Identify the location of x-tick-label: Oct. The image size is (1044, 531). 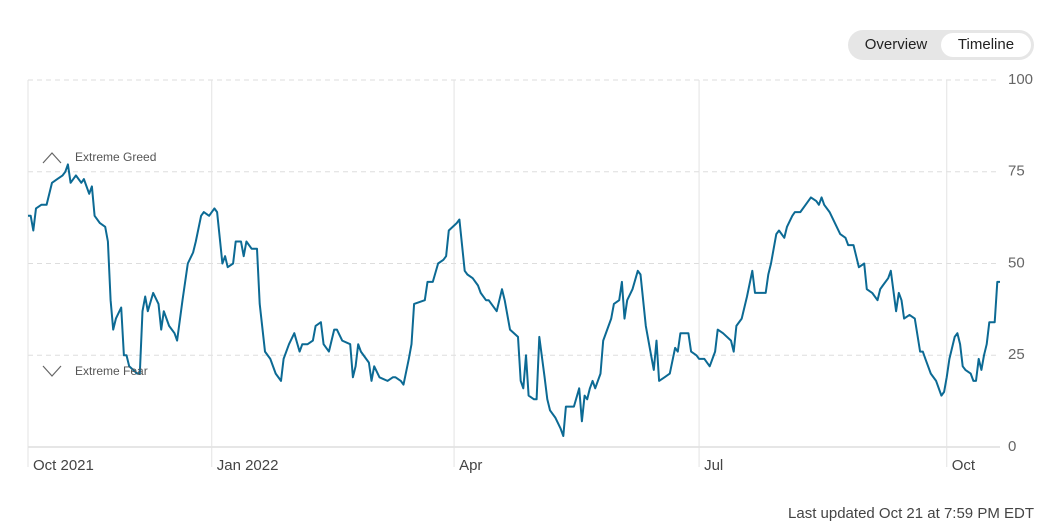
(964, 465).